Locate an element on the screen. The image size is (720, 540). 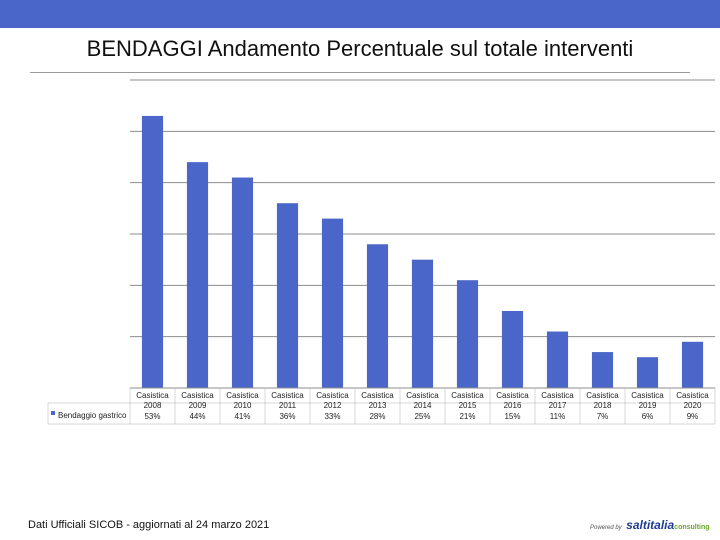
value-label: 41% is located at coordinates (242, 416).